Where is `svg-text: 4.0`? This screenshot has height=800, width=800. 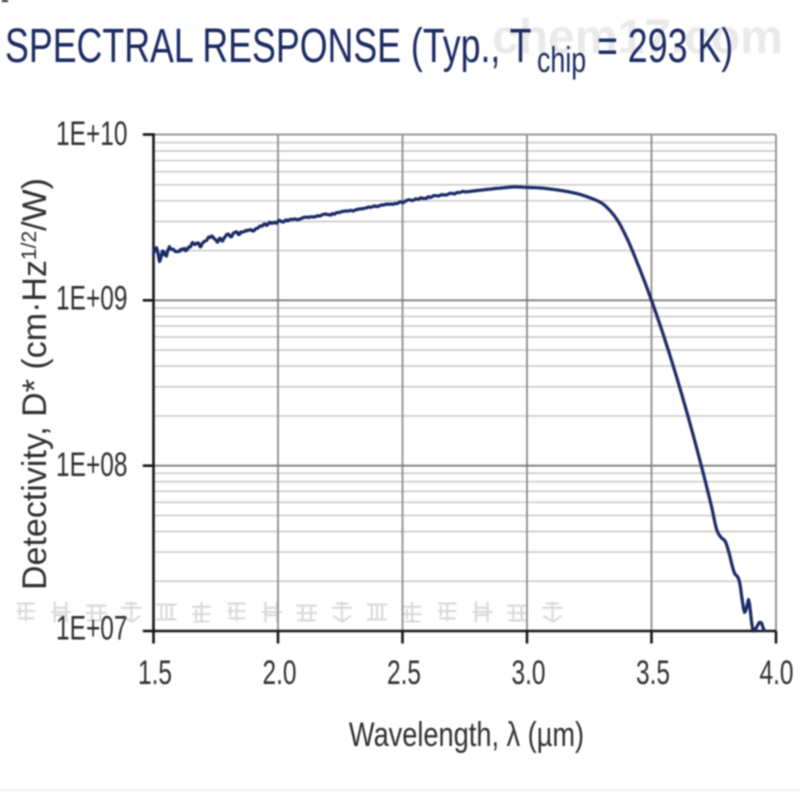
svg-text: 4.0 is located at coordinates (776, 673).